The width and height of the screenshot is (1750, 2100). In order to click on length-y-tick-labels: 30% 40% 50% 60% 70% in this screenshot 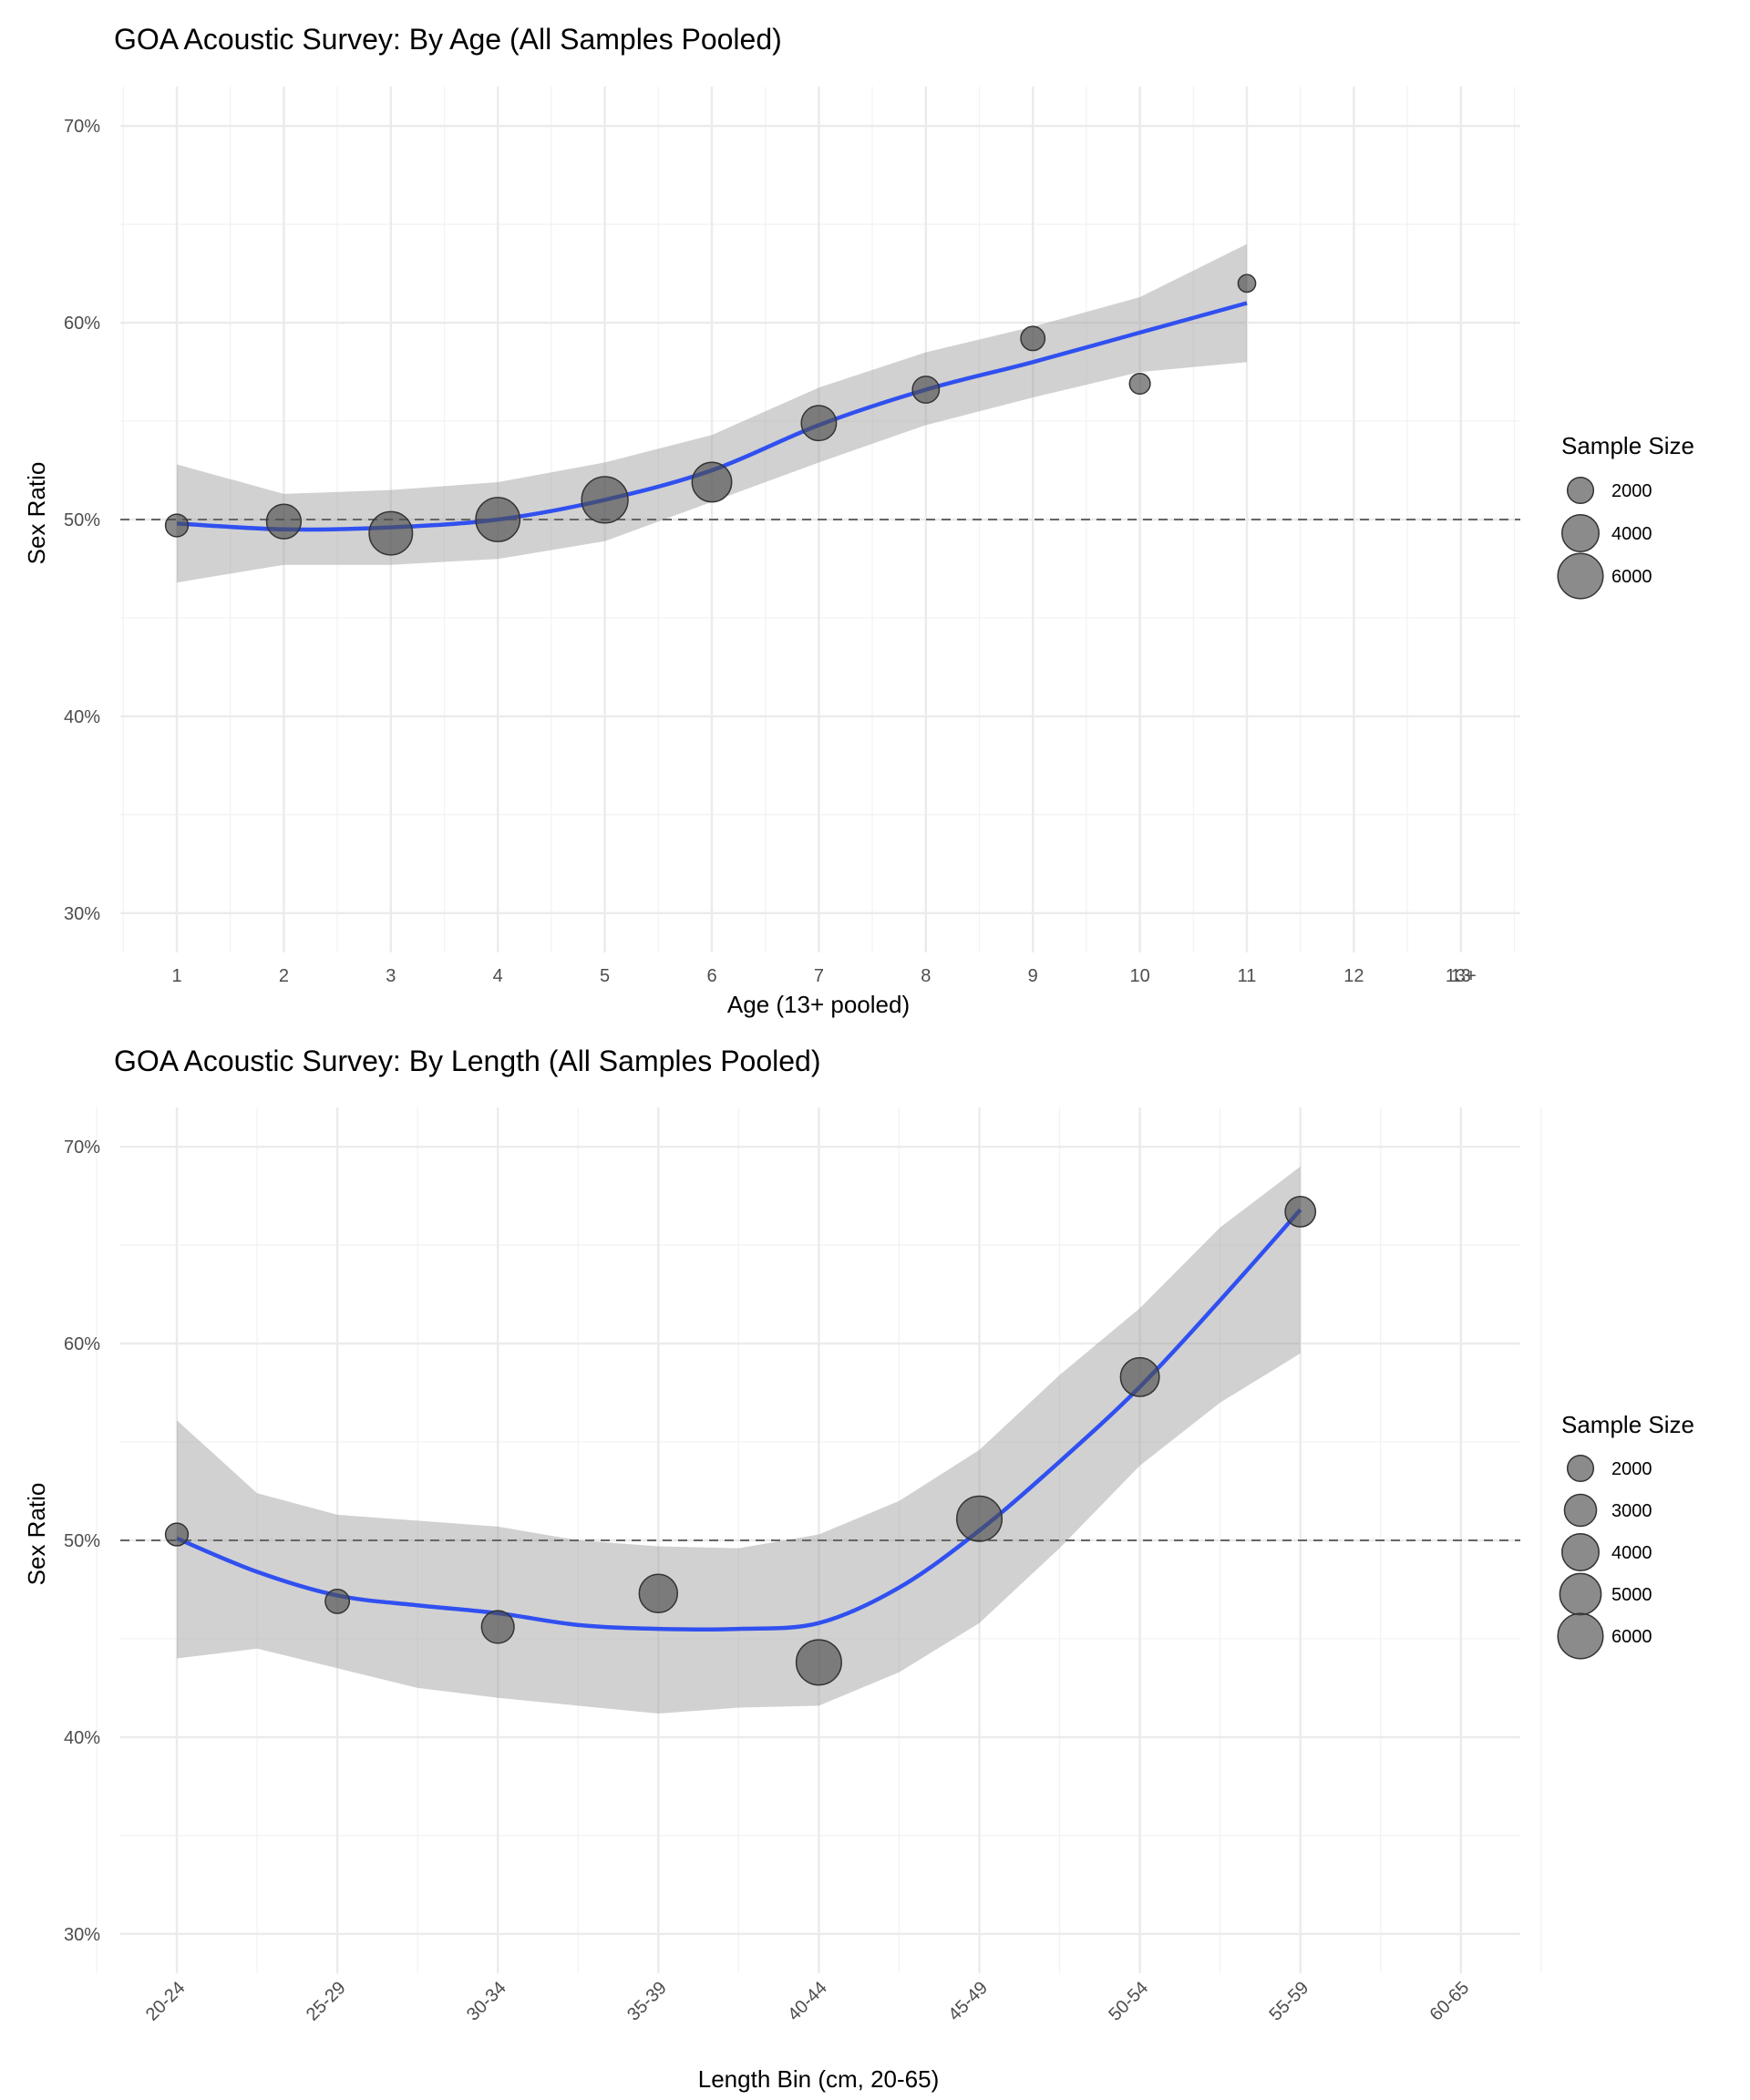, I will do `click(82, 1541)`.